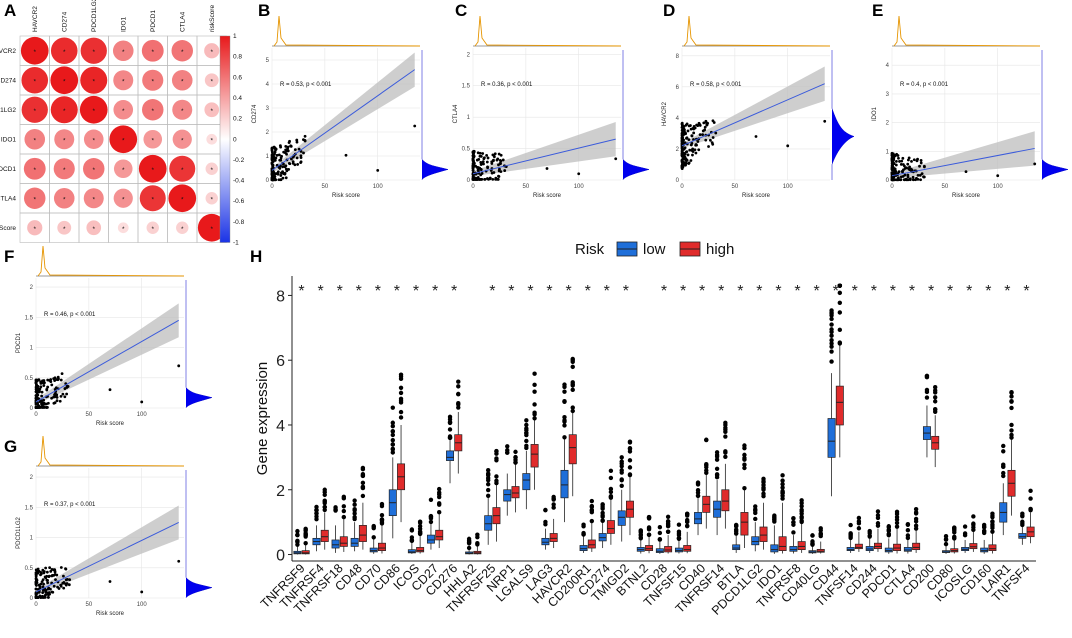 The width and height of the screenshot is (1072, 638). Describe the element at coordinates (347, 31) in the screenshot. I see `top-marginal-density` at that location.